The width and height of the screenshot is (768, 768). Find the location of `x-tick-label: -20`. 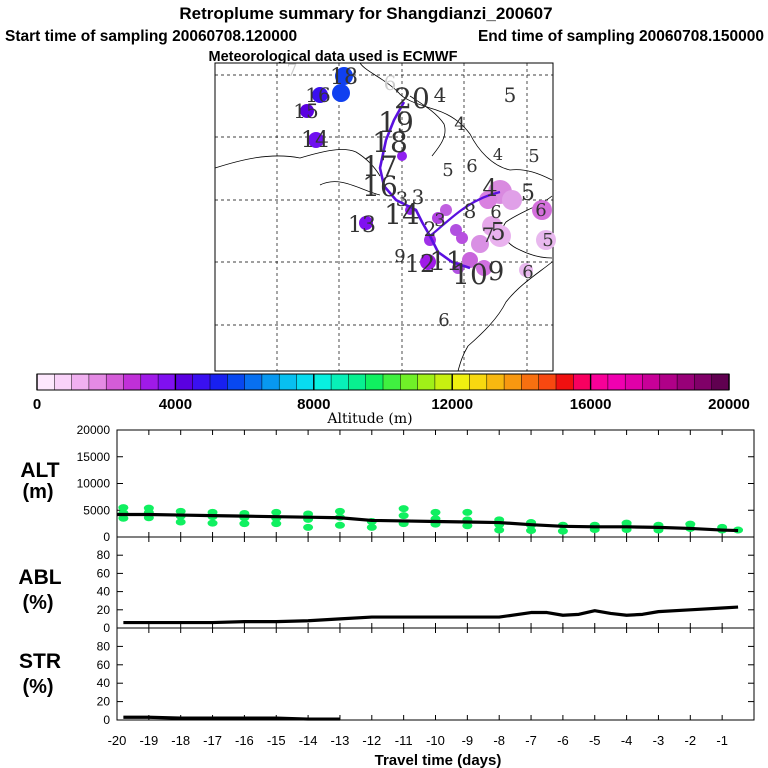

x-tick-label: -20 is located at coordinates (117, 740).